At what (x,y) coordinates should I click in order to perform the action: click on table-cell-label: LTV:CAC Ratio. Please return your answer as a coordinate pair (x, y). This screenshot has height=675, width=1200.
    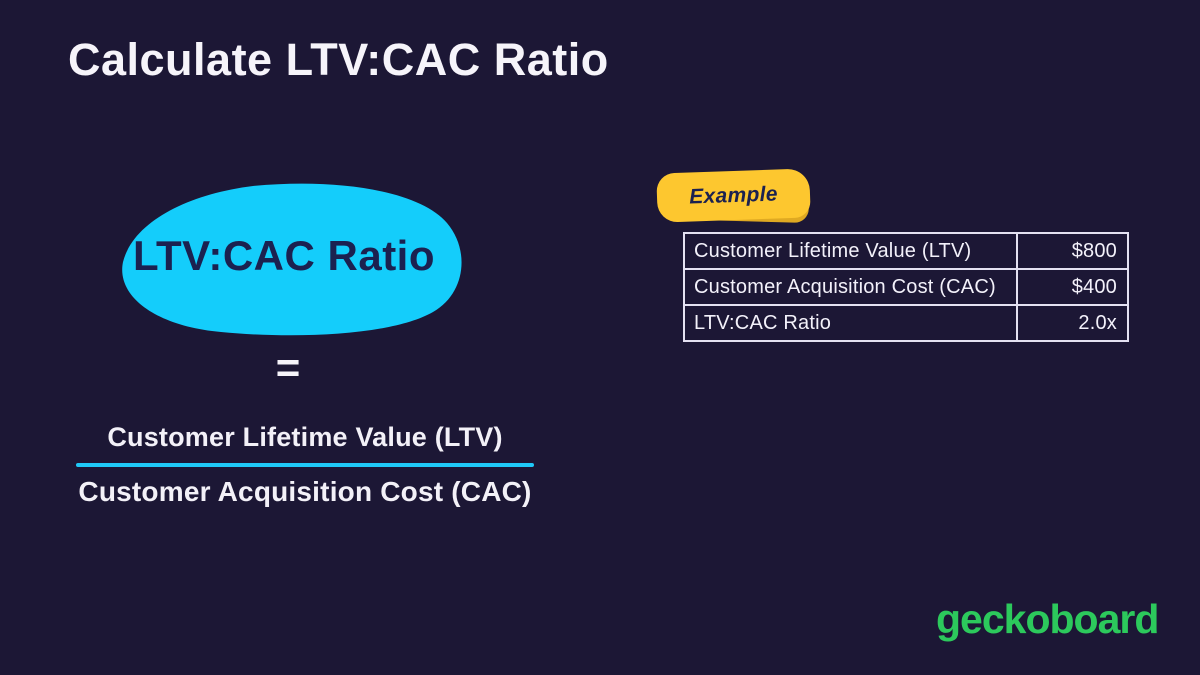
    Looking at the image, I should click on (850, 323).